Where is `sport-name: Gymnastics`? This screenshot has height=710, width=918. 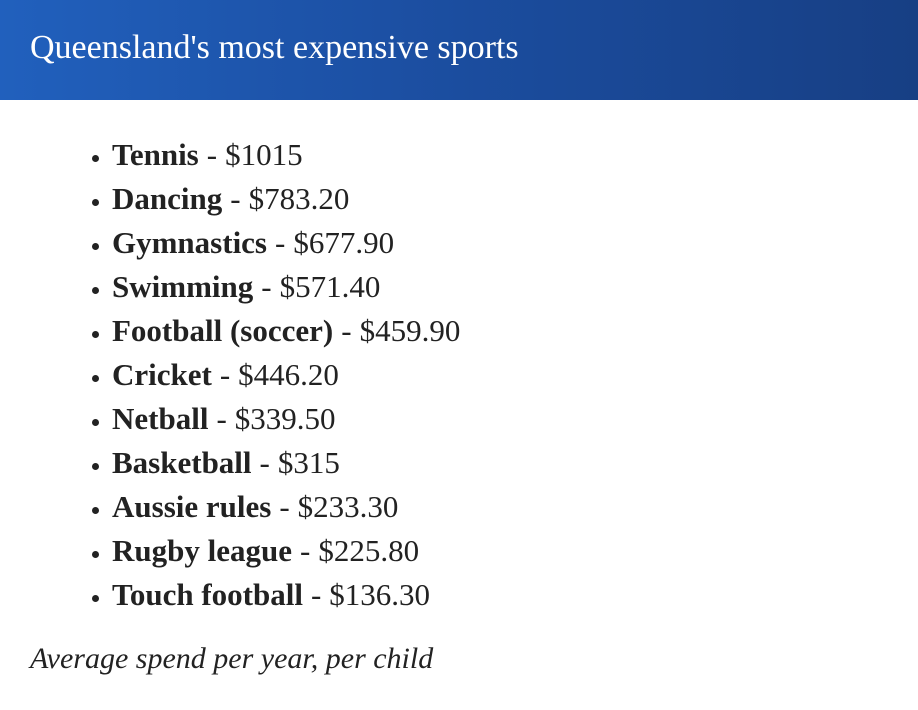 sport-name: Gymnastics is located at coordinates (189, 242).